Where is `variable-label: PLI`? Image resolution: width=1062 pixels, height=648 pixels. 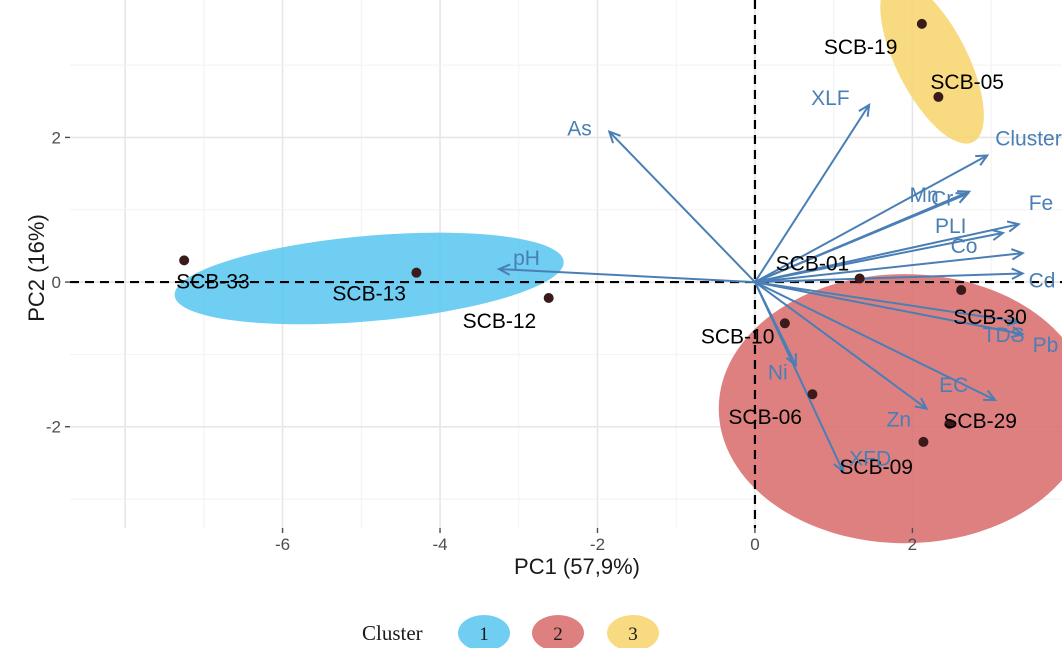 variable-label: PLI is located at coordinates (951, 226).